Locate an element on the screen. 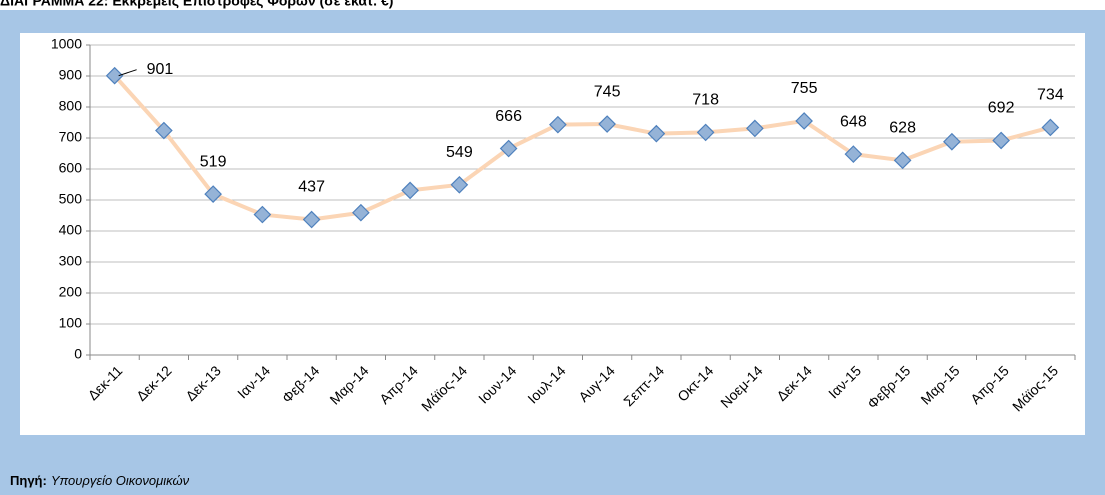 The width and height of the screenshot is (1105, 495). y-tick-label: 900 is located at coordinates (71, 75).